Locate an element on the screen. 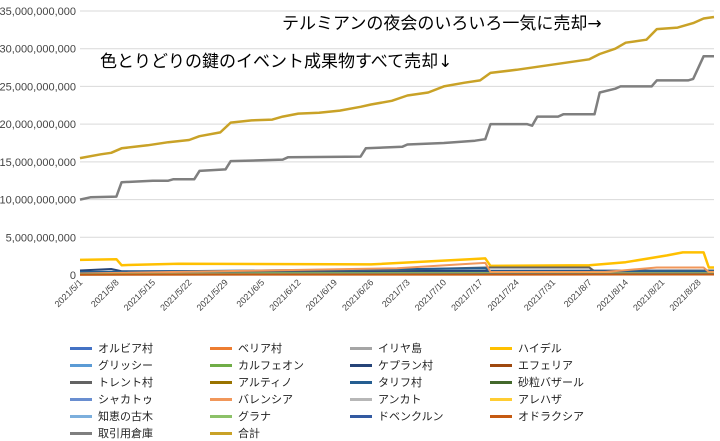 This screenshot has width=720, height=441. legend-label: シャカトゥ is located at coordinates (125, 399).